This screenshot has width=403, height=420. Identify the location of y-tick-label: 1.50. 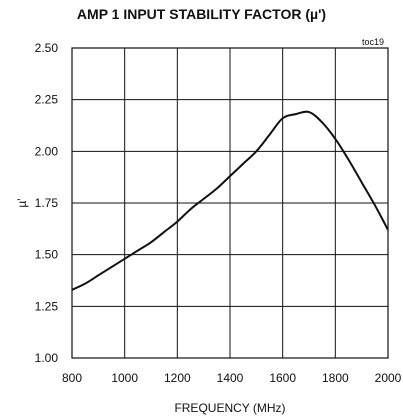
(47, 255).